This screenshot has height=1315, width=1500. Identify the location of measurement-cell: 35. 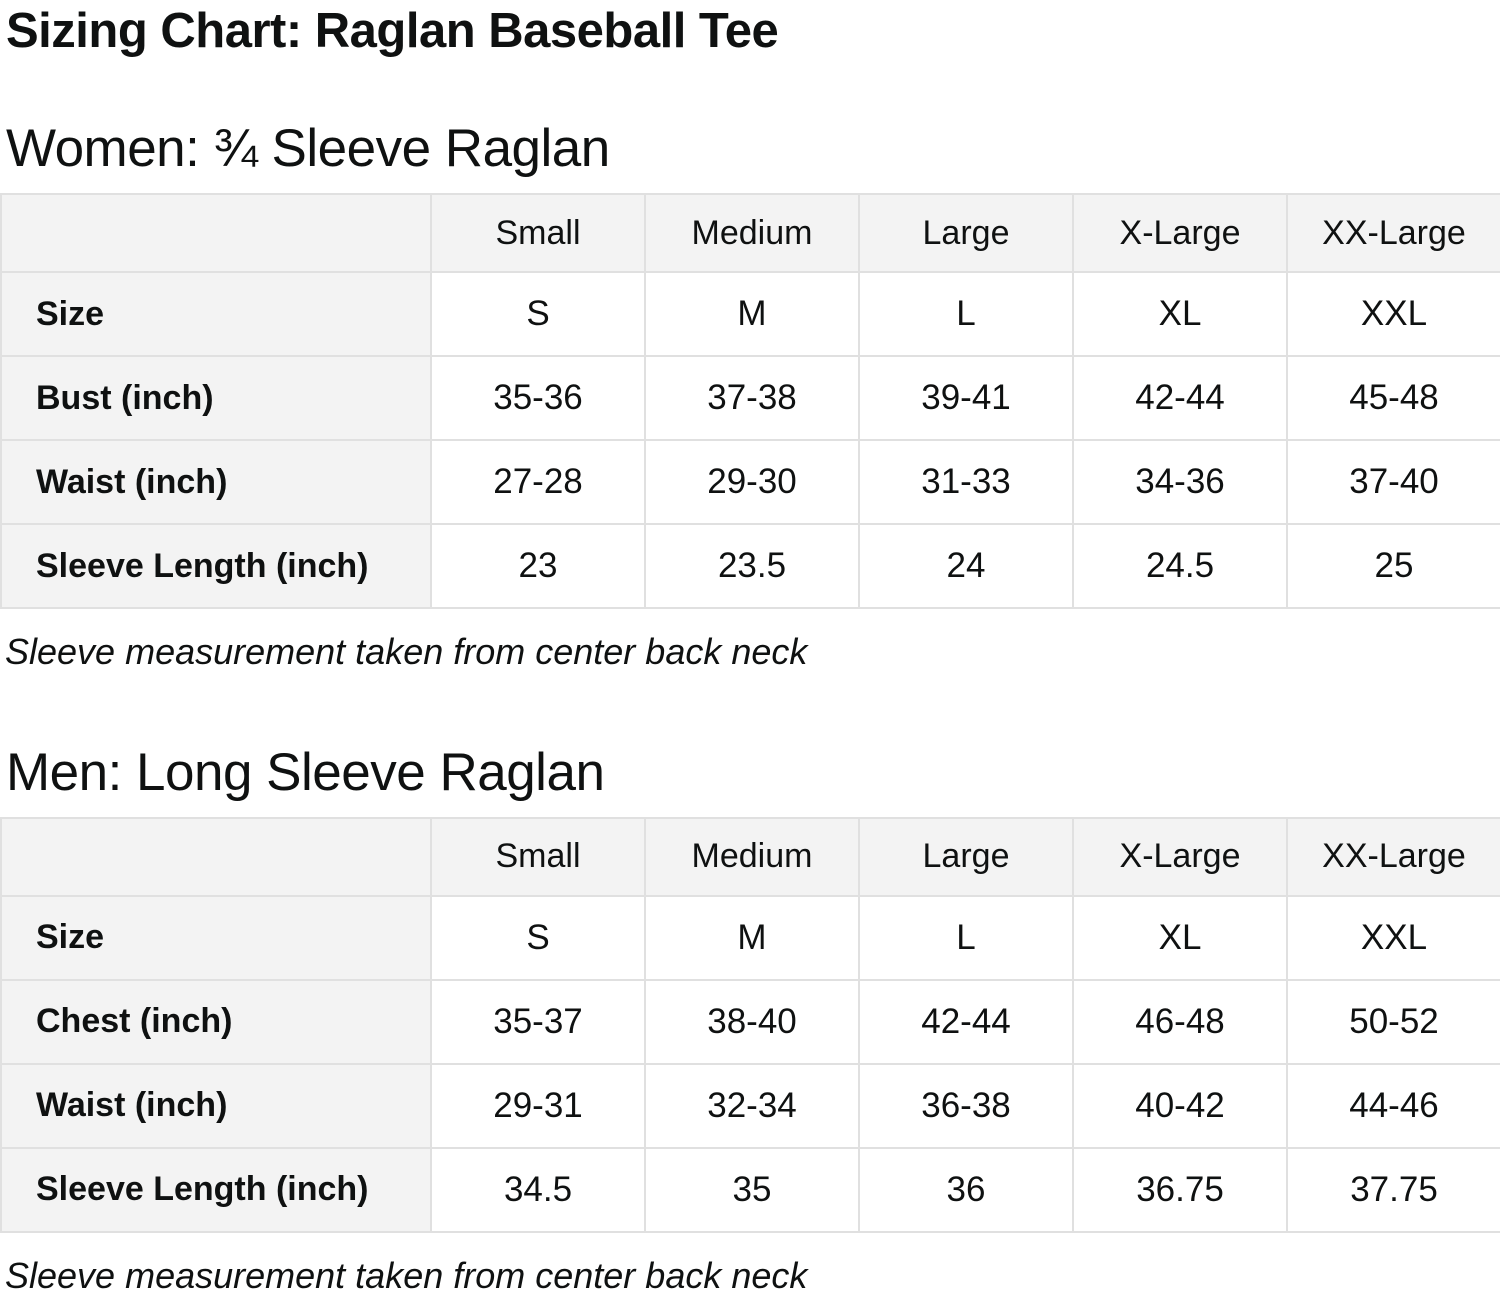
(752, 1189).